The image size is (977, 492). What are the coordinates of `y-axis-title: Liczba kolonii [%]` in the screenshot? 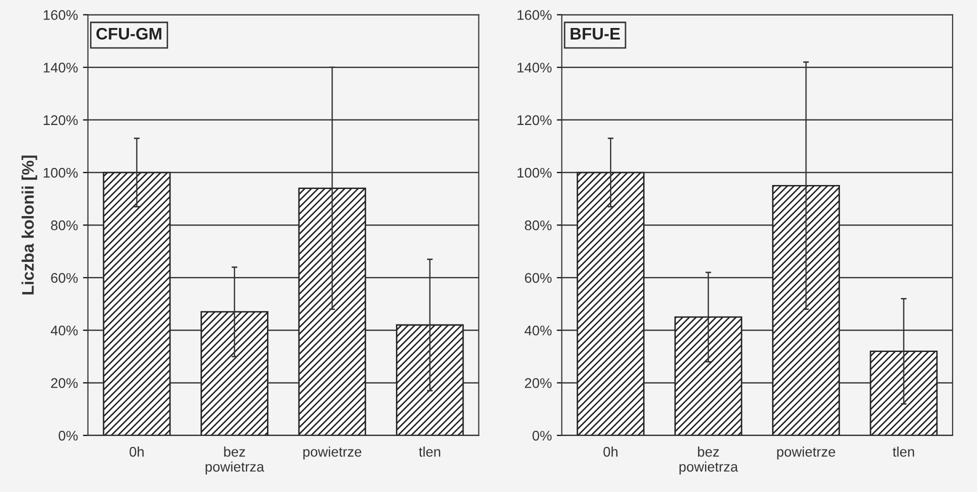 It's located at (30, 225).